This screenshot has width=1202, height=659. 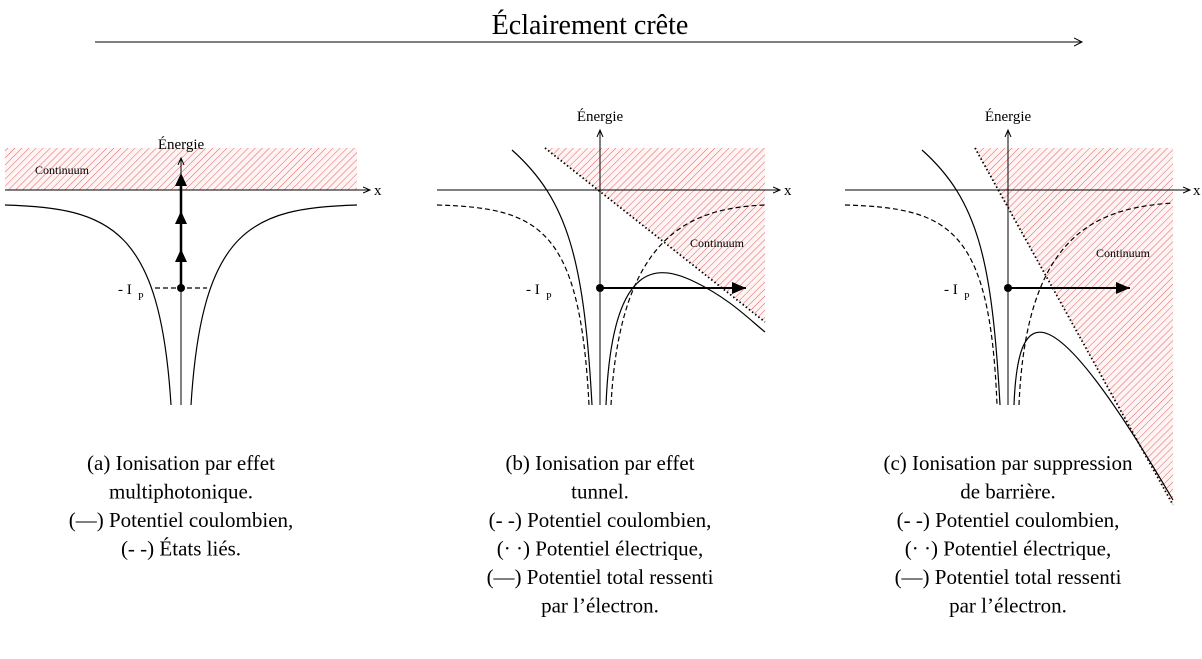 I want to click on caption-line: (—) Potentiel coulombien,, so click(x=181, y=520).